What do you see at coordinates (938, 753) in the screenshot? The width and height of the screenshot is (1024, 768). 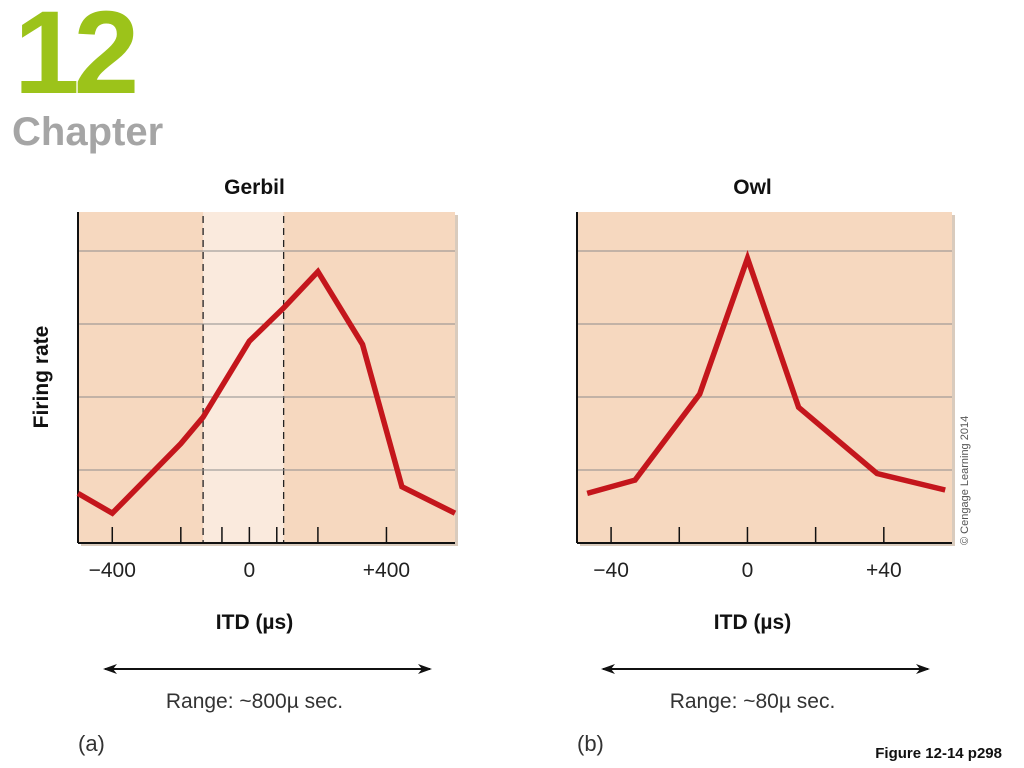 I see `figure-label: Figure 12-14 p298` at bounding box center [938, 753].